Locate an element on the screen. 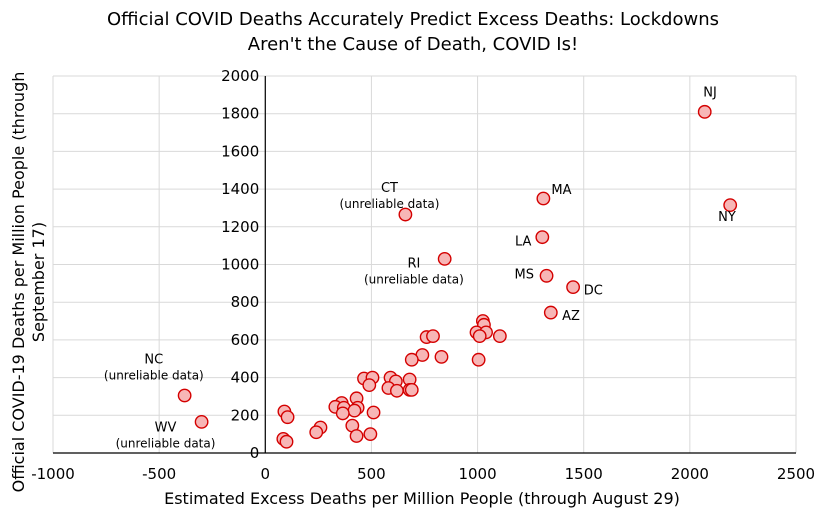 This screenshot has width=826, height=520. y-tick-label: 800 is located at coordinates (245, 302).